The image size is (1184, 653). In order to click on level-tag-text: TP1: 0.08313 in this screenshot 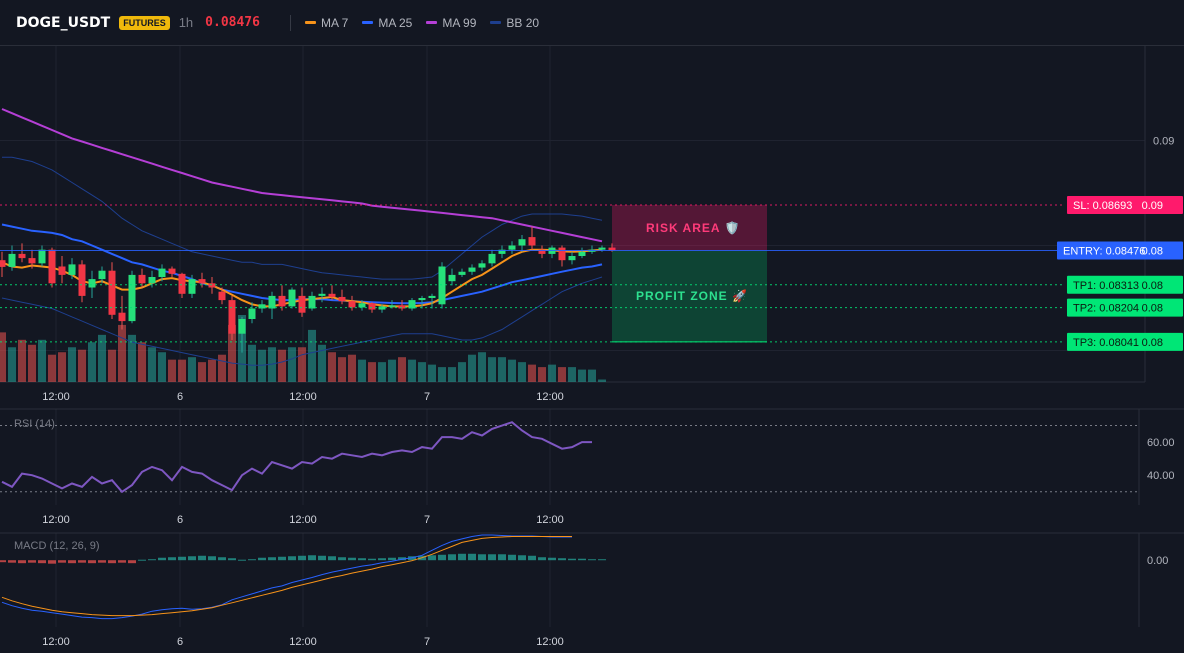, I will do `click(1106, 286)`.